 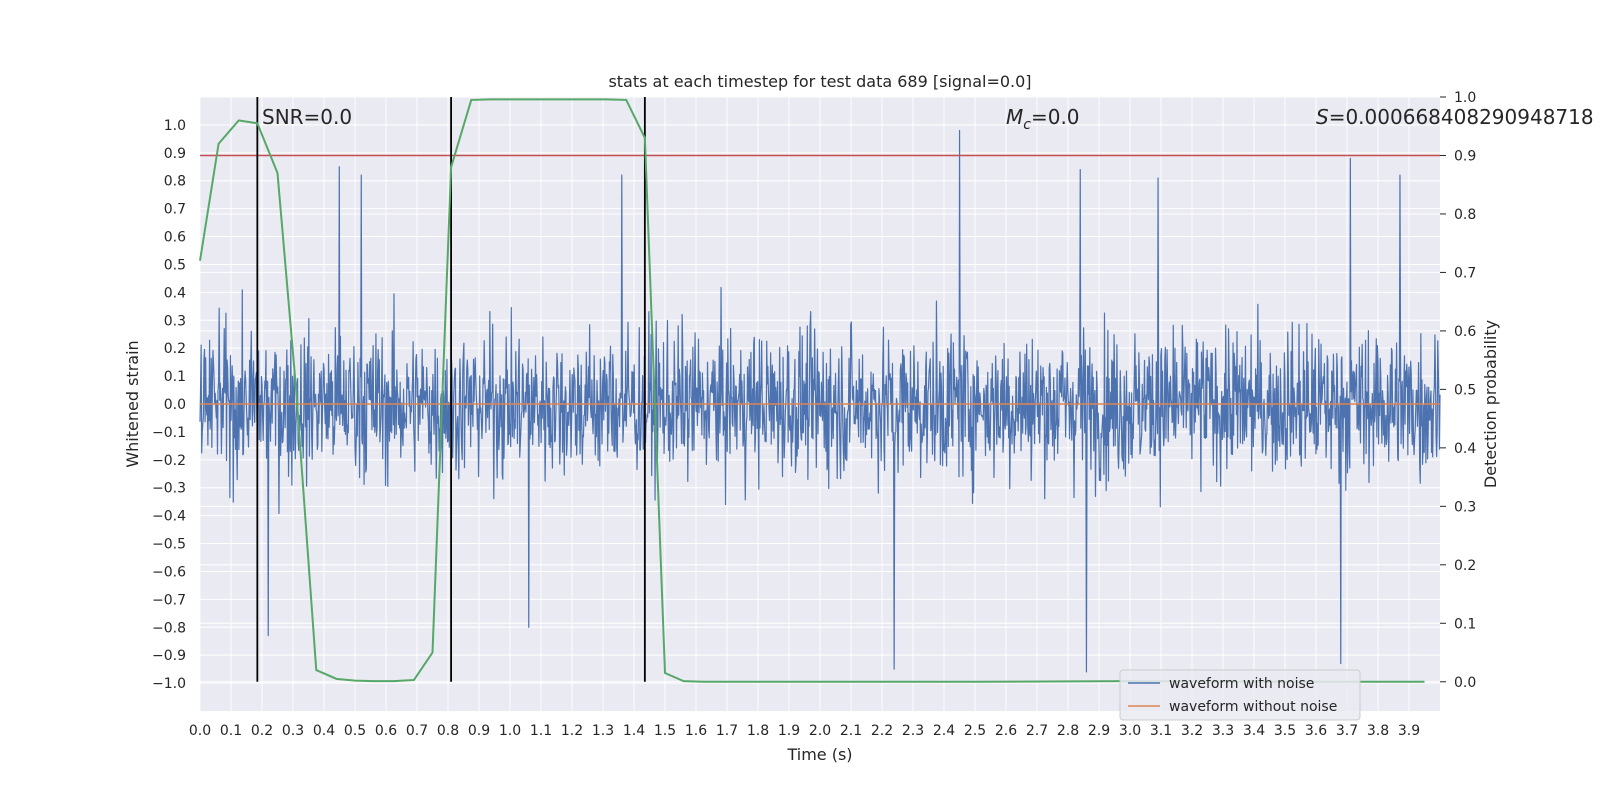 What do you see at coordinates (1465, 566) in the screenshot?
I see `y2-tick-label: 0.2` at bounding box center [1465, 566].